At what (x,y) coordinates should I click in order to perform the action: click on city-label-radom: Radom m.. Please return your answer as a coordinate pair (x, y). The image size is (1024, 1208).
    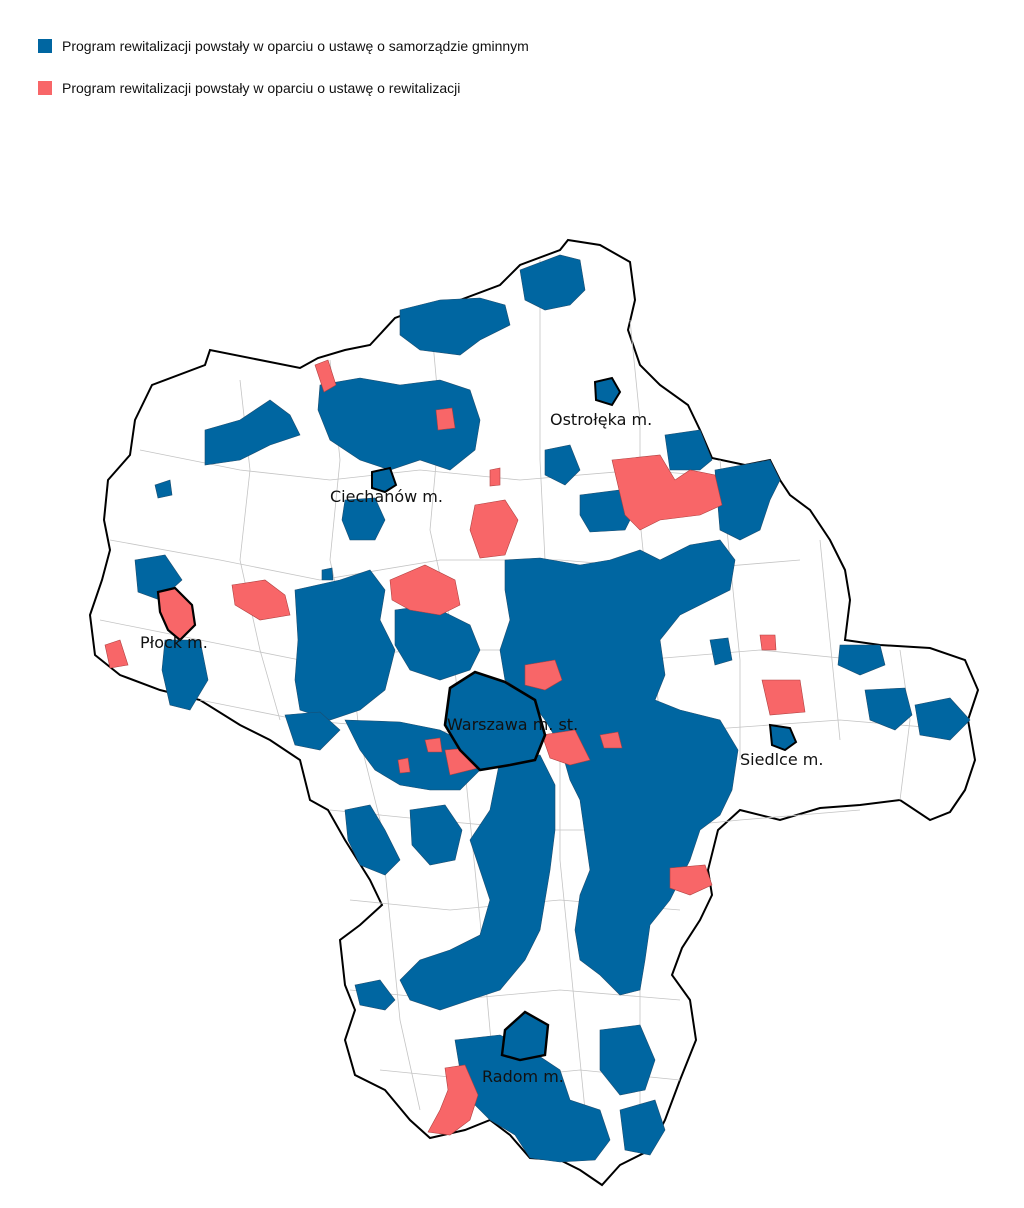
    Looking at the image, I should click on (523, 1076).